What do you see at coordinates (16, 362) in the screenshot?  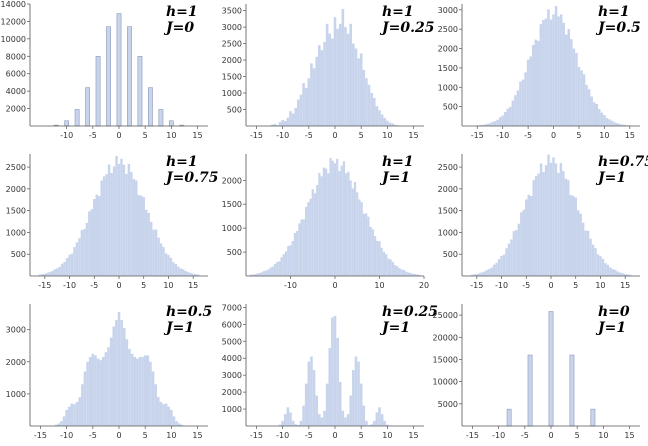 I see `y-tick-label: 2000` at bounding box center [16, 362].